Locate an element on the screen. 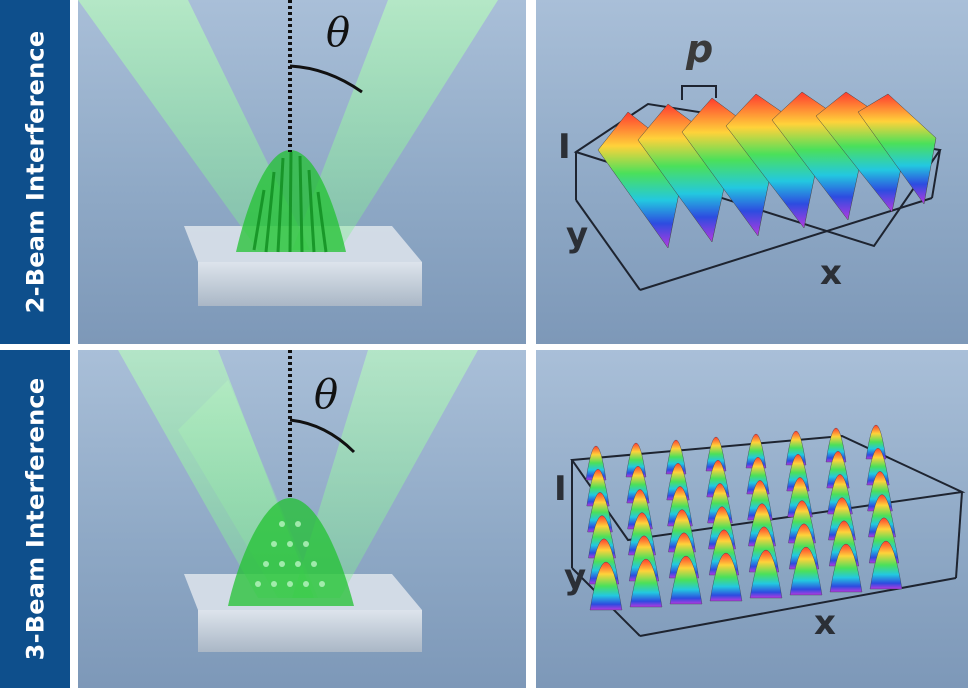 The image size is (968, 688). period-label: p is located at coordinates (699, 49).